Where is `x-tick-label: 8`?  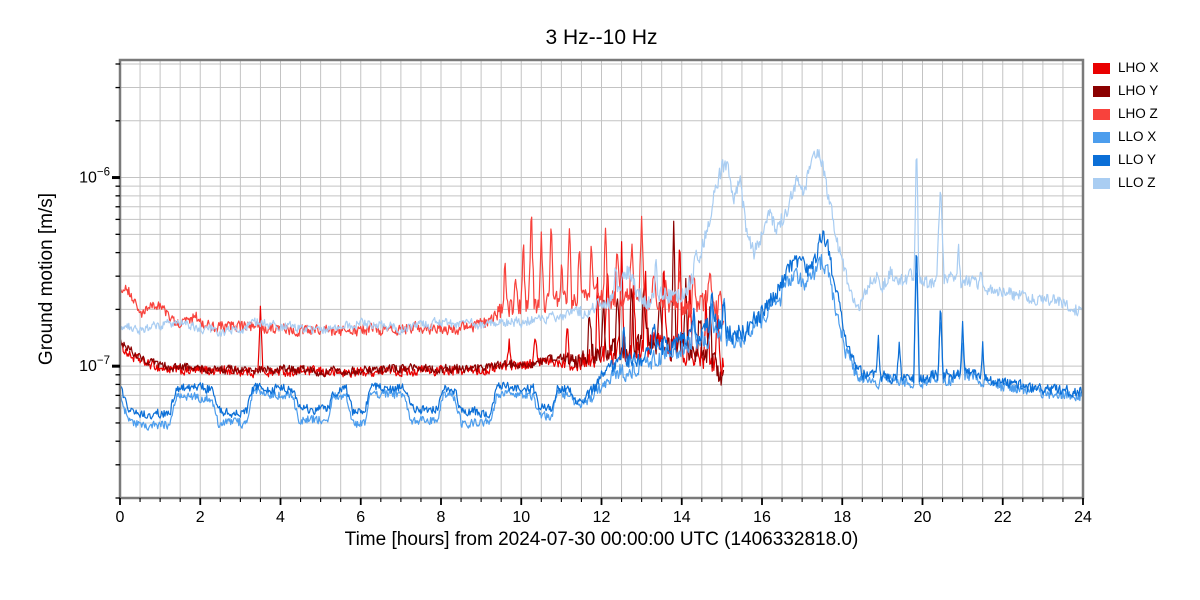 x-tick-label: 8 is located at coordinates (441, 517).